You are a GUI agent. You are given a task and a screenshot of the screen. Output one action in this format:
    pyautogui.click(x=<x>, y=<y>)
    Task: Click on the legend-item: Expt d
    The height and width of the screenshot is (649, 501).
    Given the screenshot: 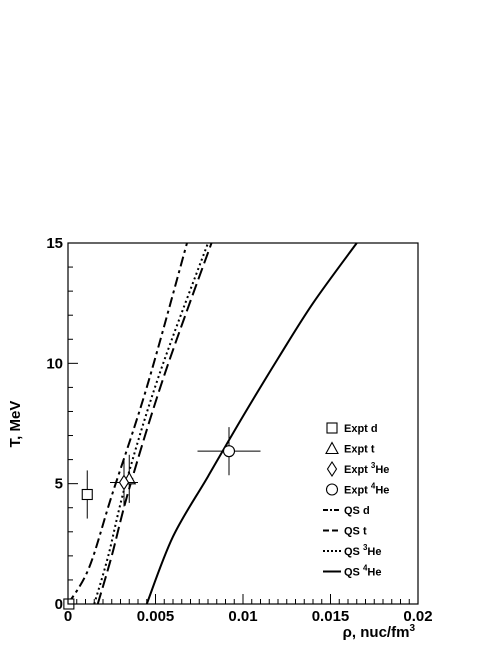 What is the action you would take?
    pyautogui.click(x=352, y=428)
    